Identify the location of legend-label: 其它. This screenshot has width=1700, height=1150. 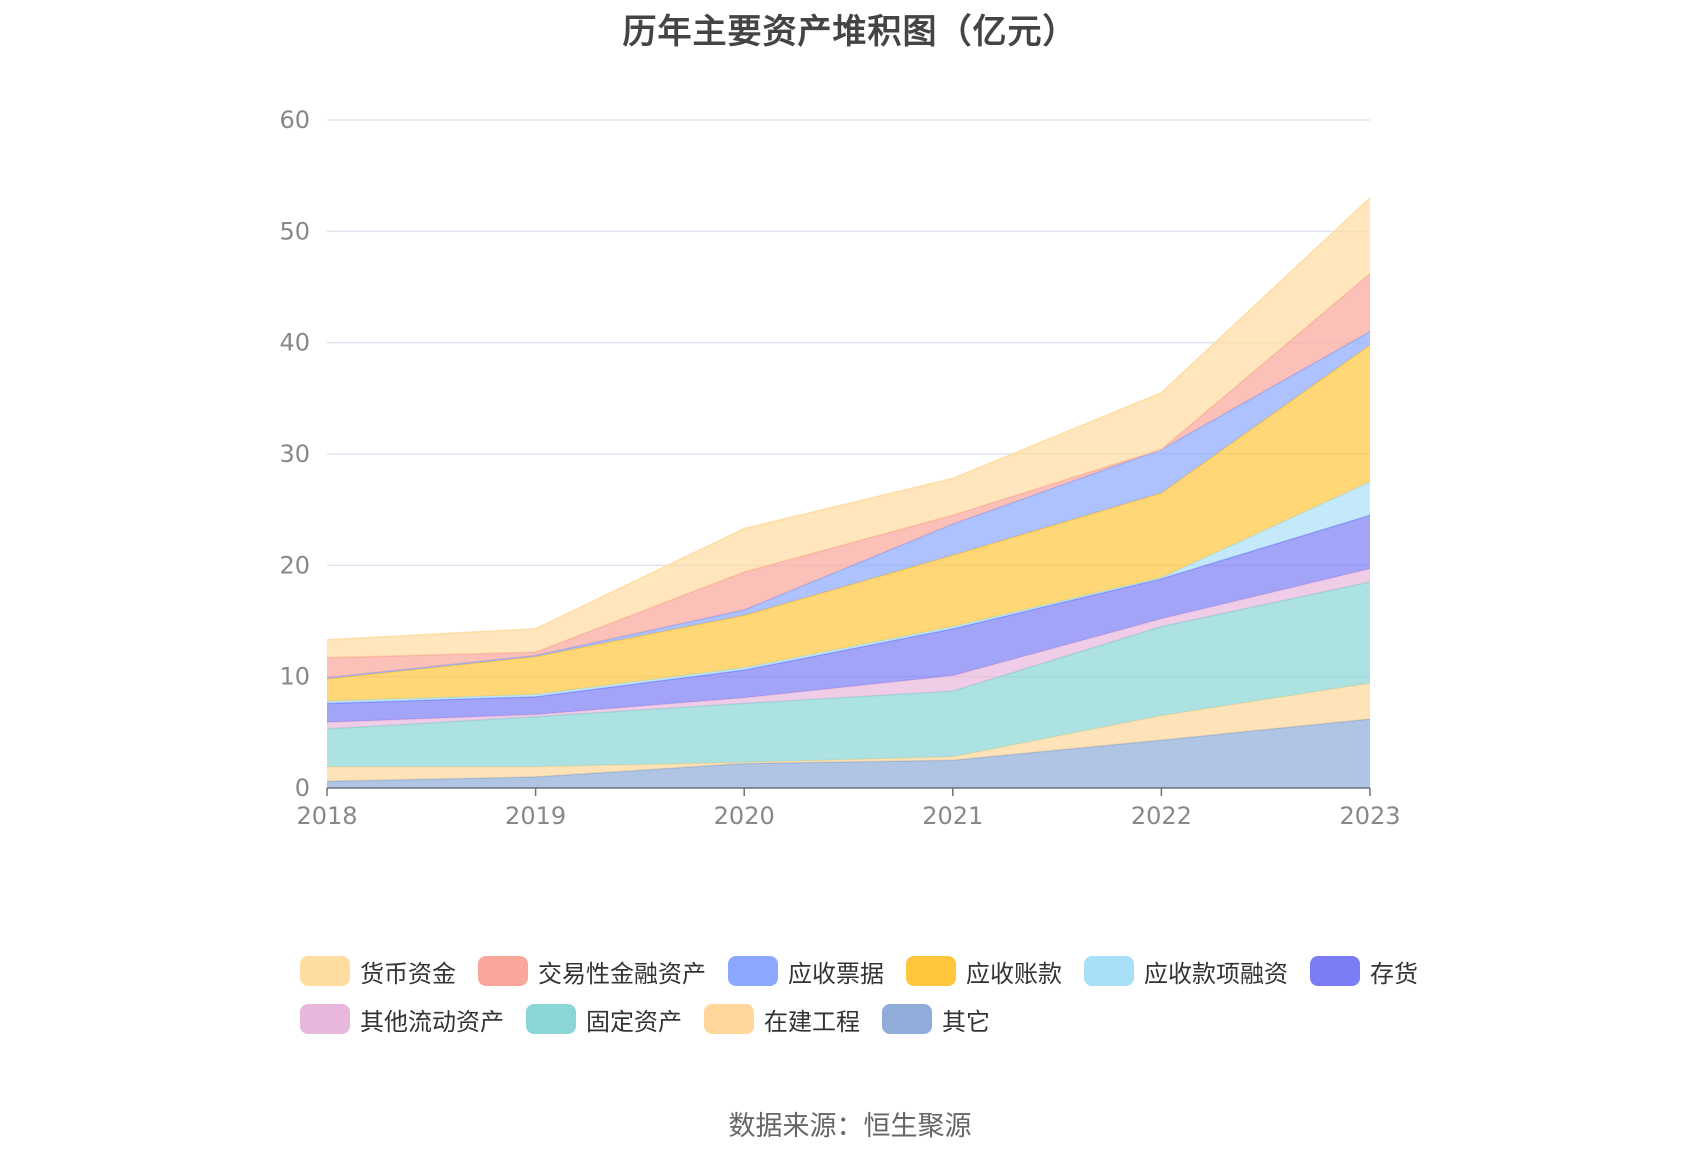
(966, 1021).